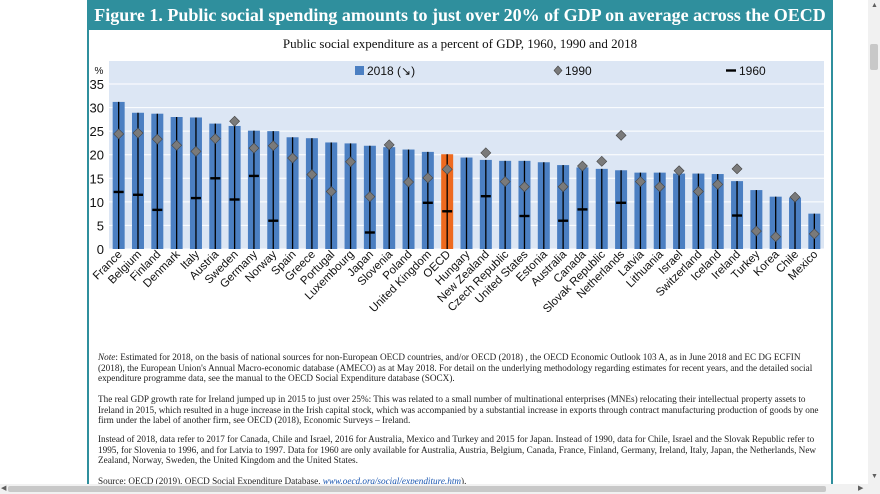 The image size is (880, 494). What do you see at coordinates (97, 84) in the screenshot?
I see `y-tick-label: 35` at bounding box center [97, 84].